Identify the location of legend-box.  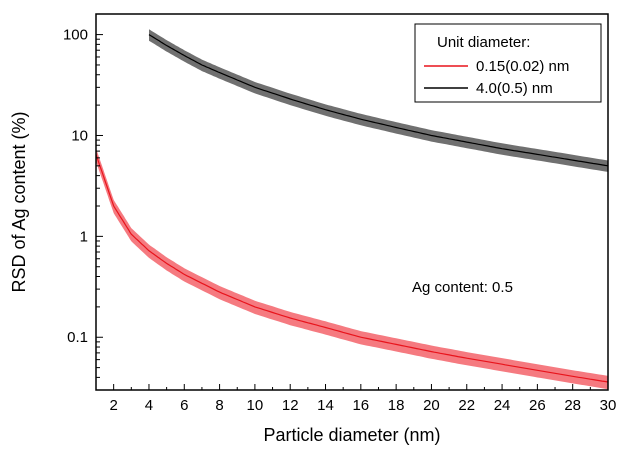
(508, 63).